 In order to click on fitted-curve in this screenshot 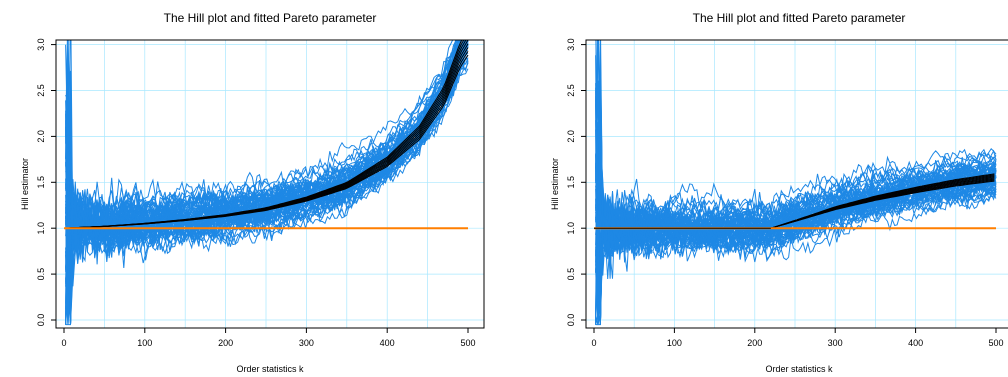, I will do `click(878, 201)`.